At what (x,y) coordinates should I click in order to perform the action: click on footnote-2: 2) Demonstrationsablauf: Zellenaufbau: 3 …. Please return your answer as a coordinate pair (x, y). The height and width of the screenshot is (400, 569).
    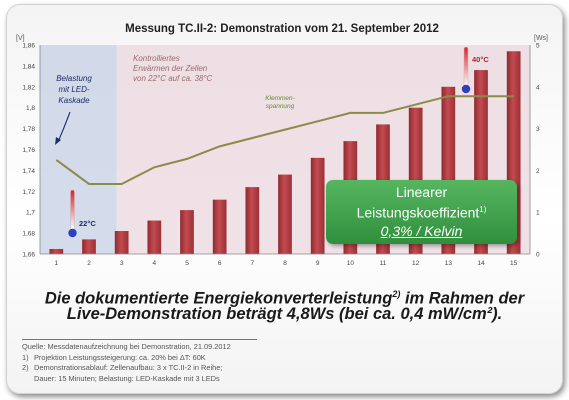
    Looking at the image, I should click on (126, 368).